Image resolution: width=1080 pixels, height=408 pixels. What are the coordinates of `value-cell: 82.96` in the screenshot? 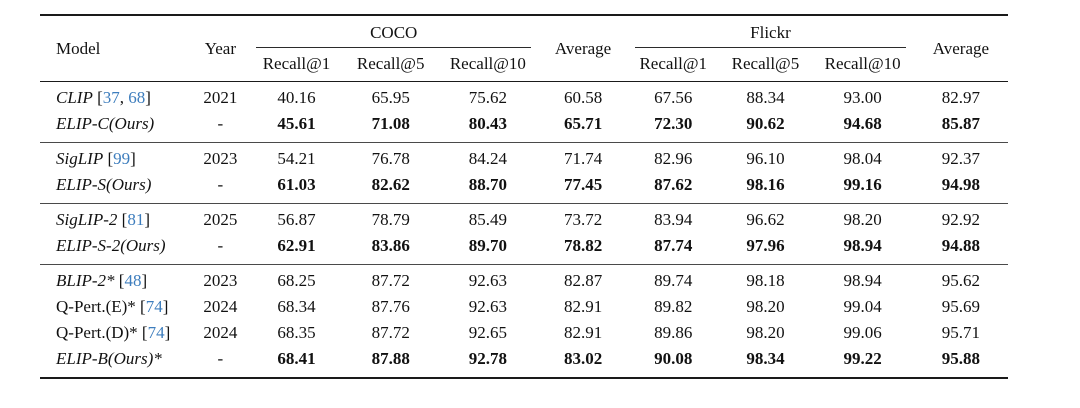 It's located at (673, 158).